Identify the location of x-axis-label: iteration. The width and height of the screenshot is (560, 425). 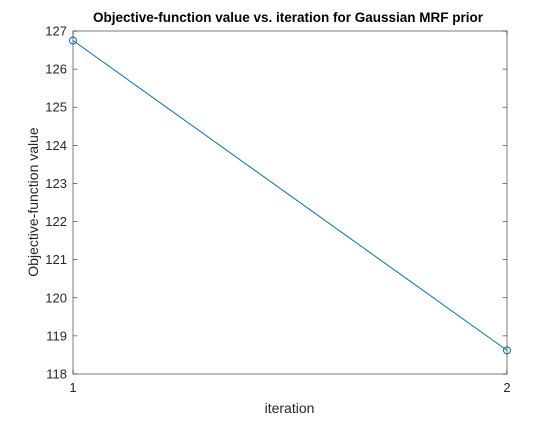
(290, 408).